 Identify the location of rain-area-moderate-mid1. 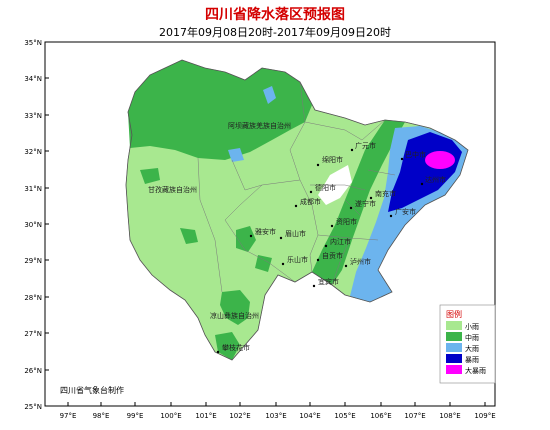
(246, 239).